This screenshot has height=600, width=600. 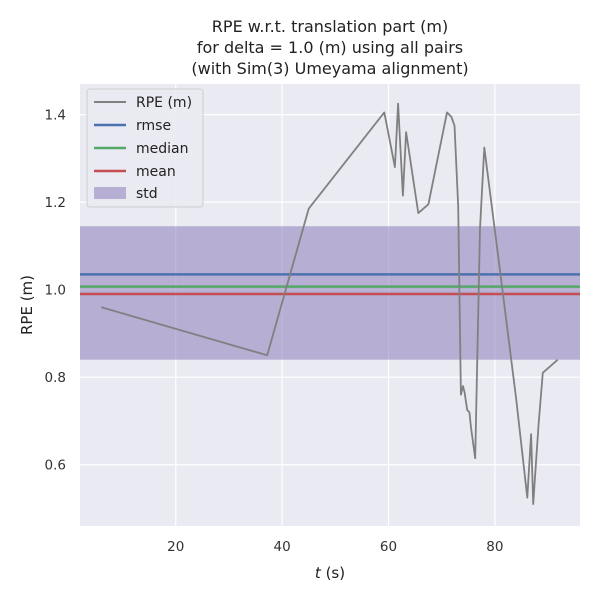 What do you see at coordinates (55, 291) in the screenshot?
I see `y-tick-label: 1.0` at bounding box center [55, 291].